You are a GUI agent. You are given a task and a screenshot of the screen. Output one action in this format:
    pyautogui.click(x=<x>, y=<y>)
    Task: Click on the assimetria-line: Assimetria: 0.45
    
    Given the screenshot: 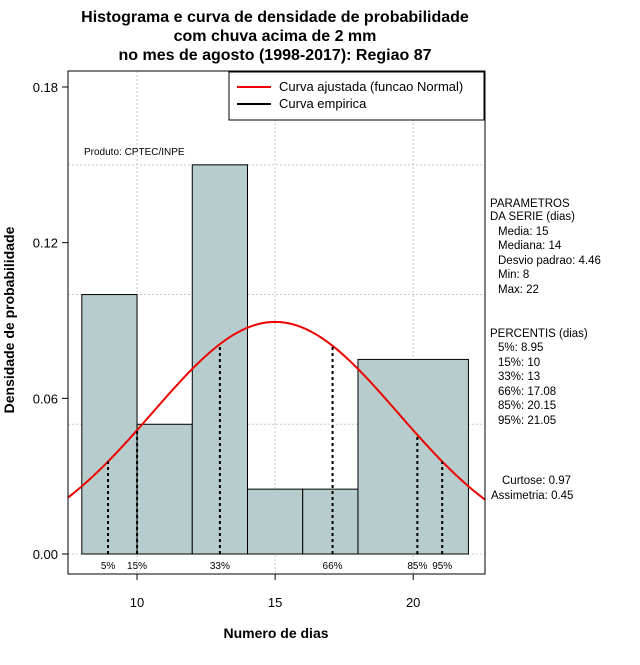 What is the action you would take?
    pyautogui.click(x=532, y=496)
    